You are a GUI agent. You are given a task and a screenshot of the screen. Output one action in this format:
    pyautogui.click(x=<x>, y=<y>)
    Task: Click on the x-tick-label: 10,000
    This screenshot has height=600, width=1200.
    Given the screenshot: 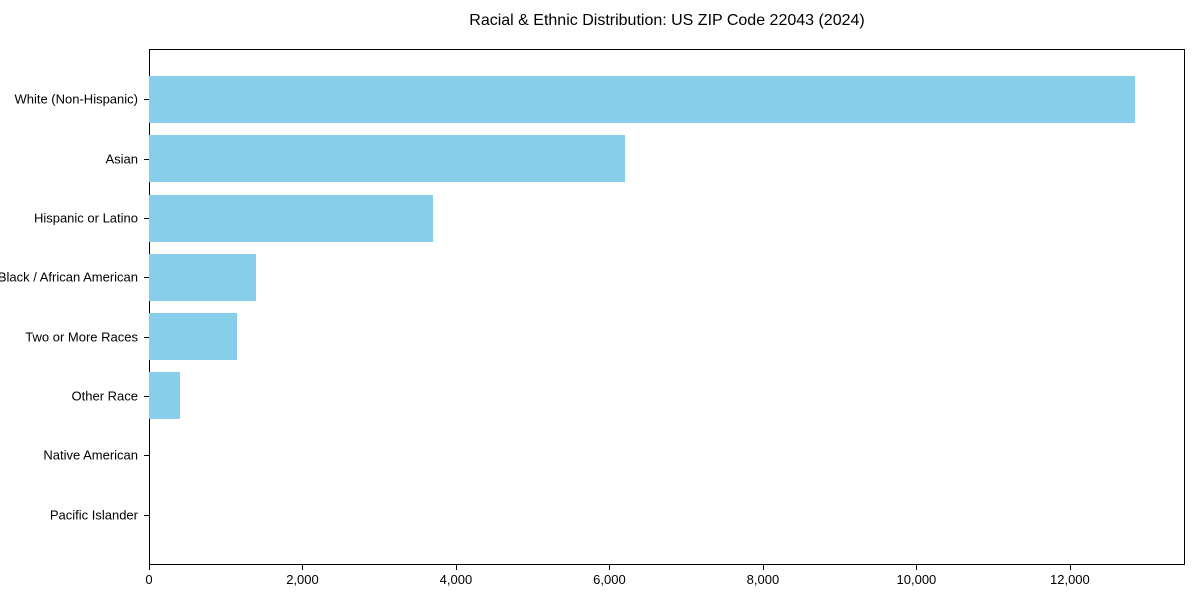 What is the action you would take?
    pyautogui.click(x=916, y=579)
    